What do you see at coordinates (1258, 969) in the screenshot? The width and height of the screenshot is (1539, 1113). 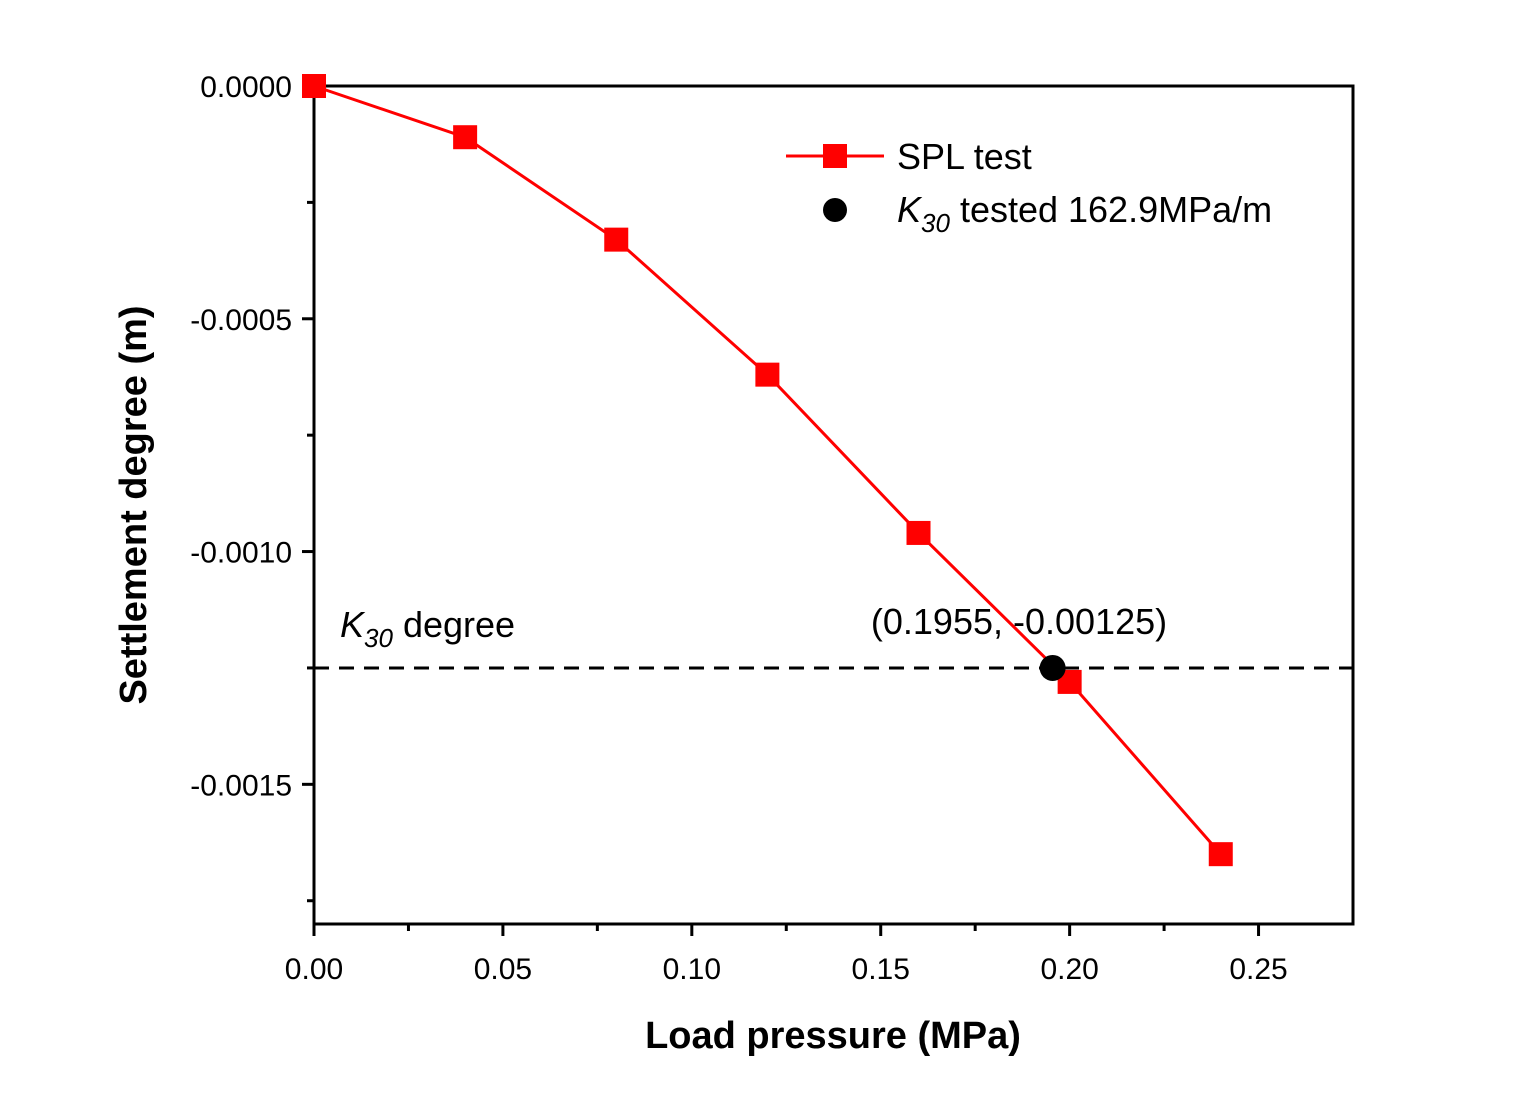 I see `x-tick-label: 0.25` at bounding box center [1258, 969].